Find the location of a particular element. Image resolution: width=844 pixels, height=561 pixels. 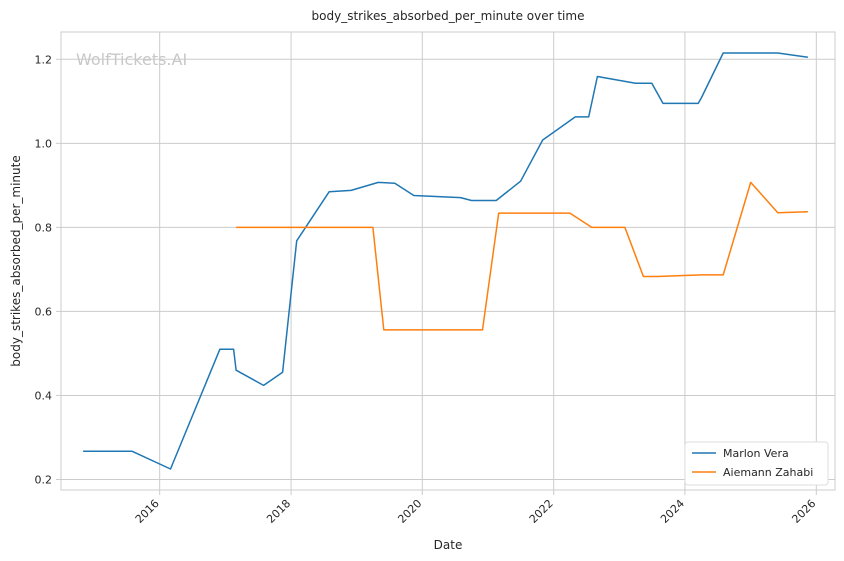

x-tick-label: 2024 is located at coordinates (672, 511).